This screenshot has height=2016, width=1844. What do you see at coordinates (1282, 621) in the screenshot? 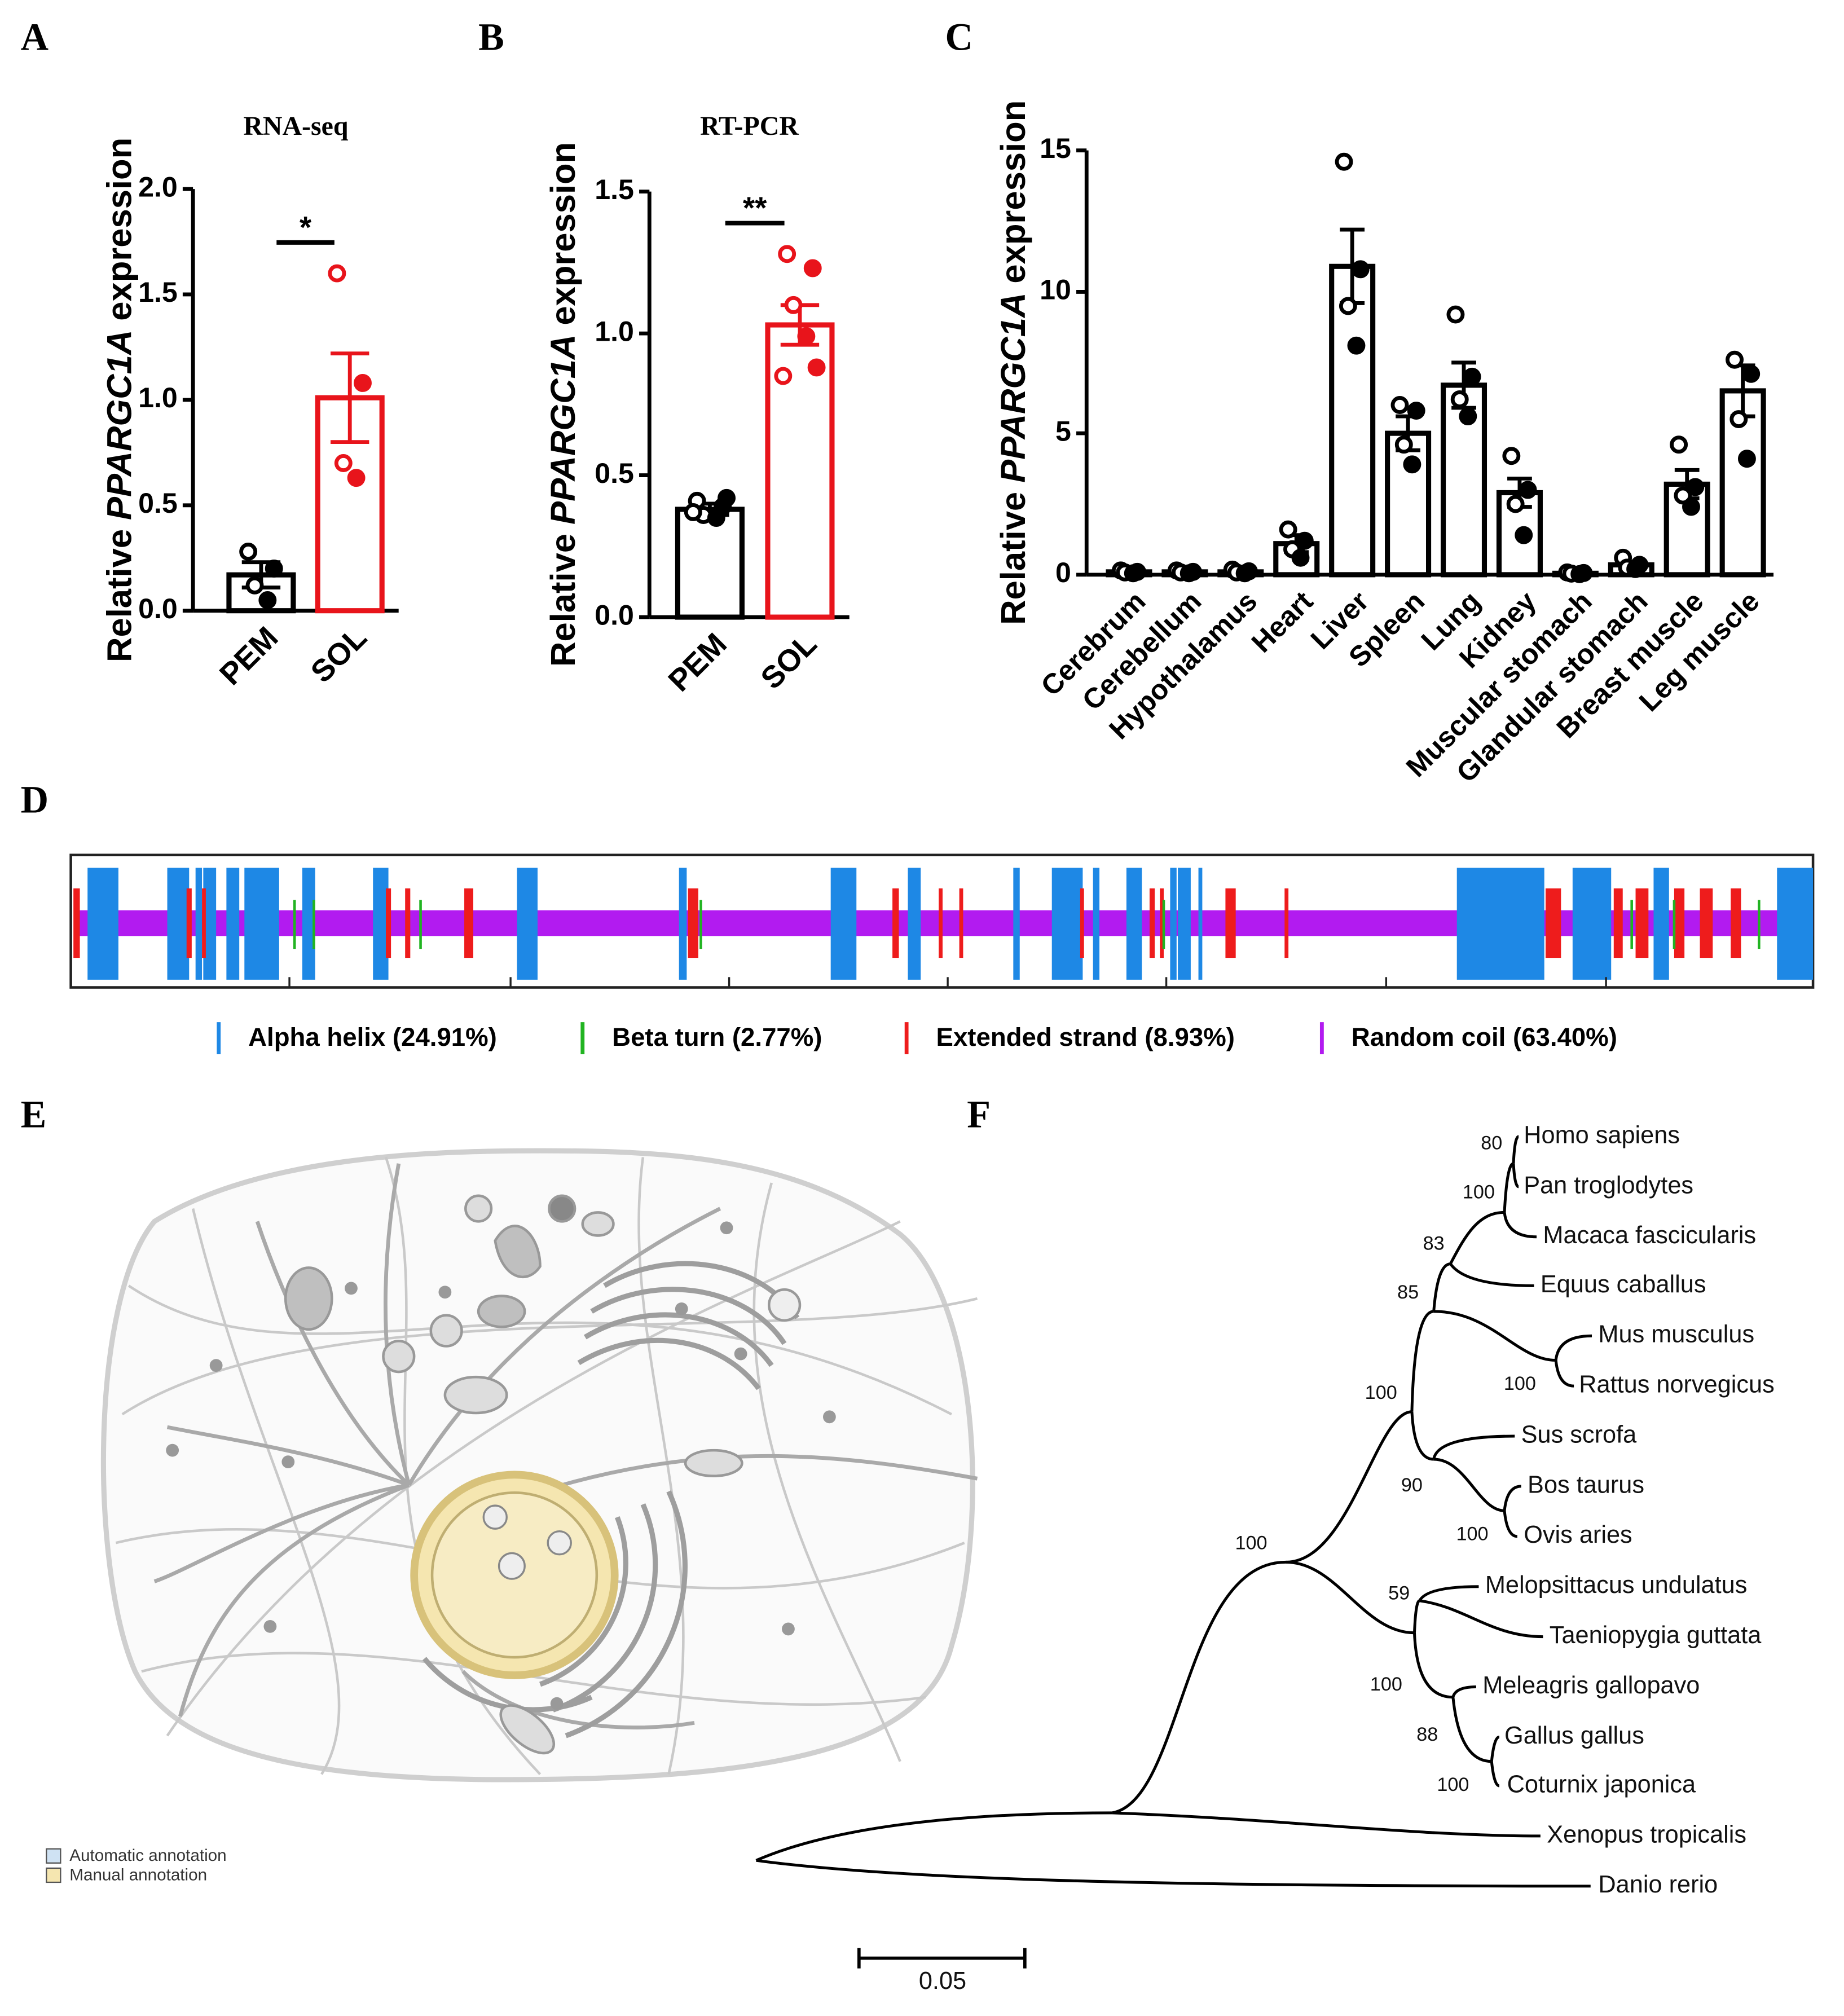
I see `x-tick-label: Heart` at bounding box center [1282, 621].